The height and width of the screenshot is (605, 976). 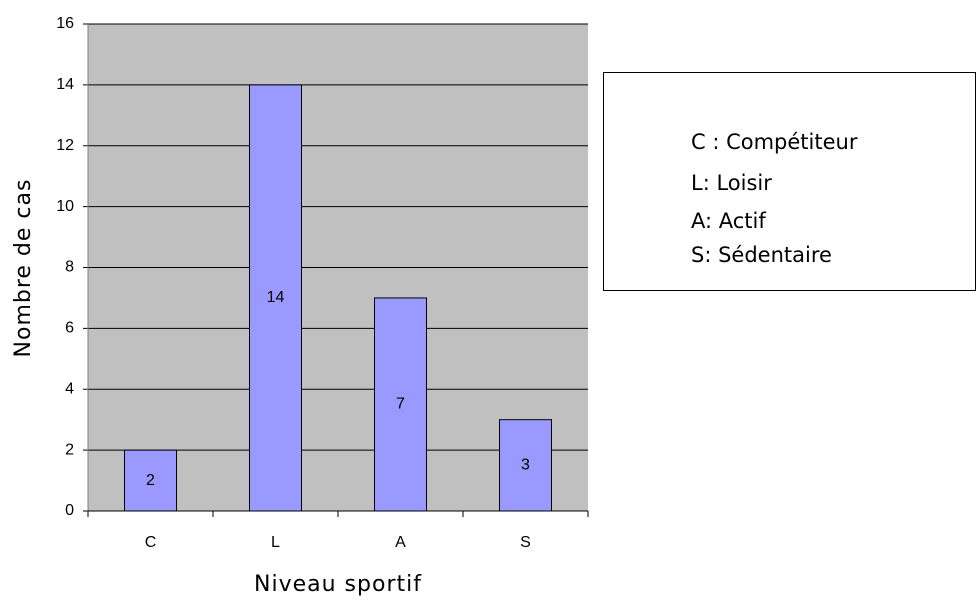 I want to click on data-label: 3, so click(x=525, y=465).